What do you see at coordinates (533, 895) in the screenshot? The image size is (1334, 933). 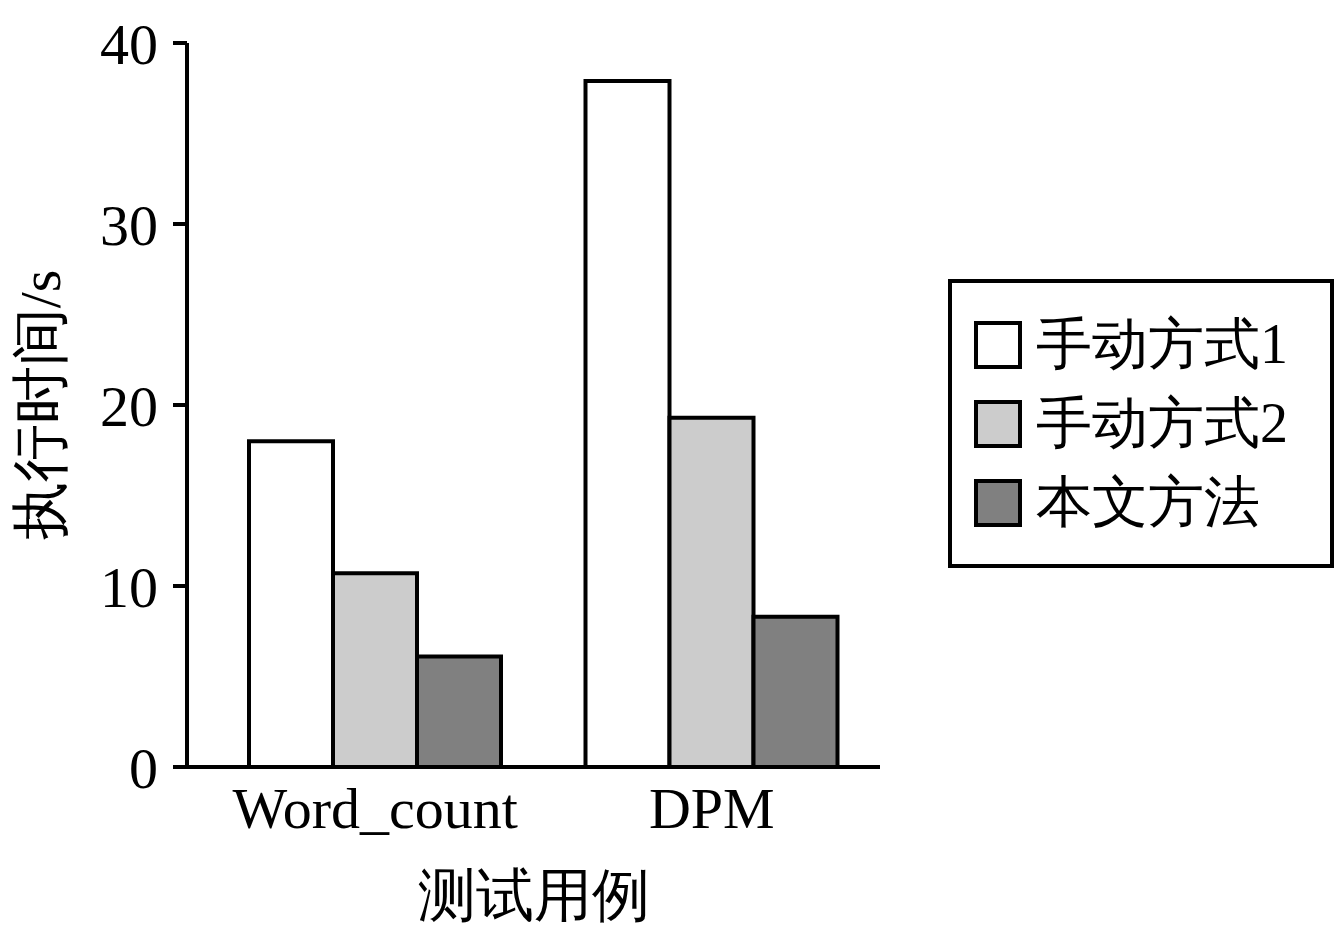 I see `x-axis-title: 测试用例` at bounding box center [533, 895].